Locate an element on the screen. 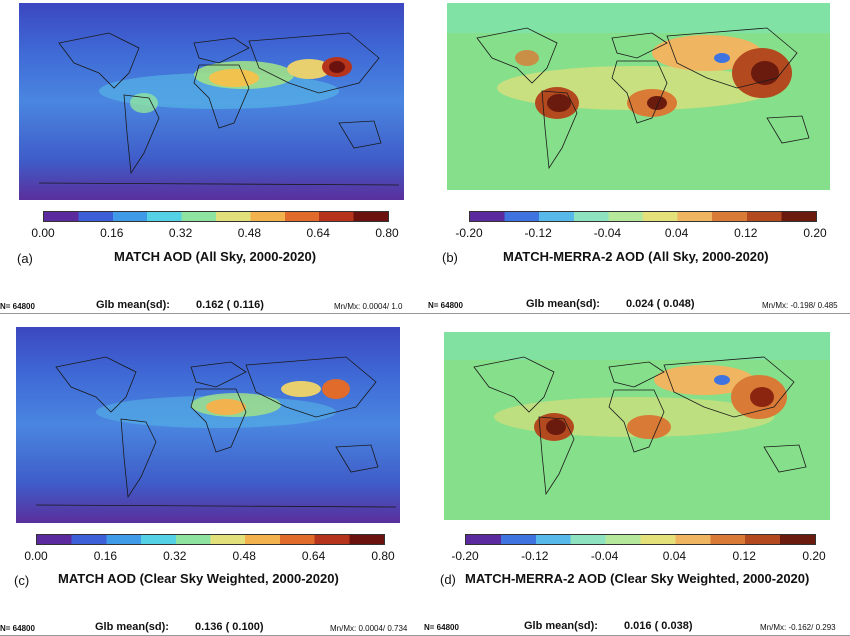 The image size is (850, 636). colorbar-c is located at coordinates (210, 539).